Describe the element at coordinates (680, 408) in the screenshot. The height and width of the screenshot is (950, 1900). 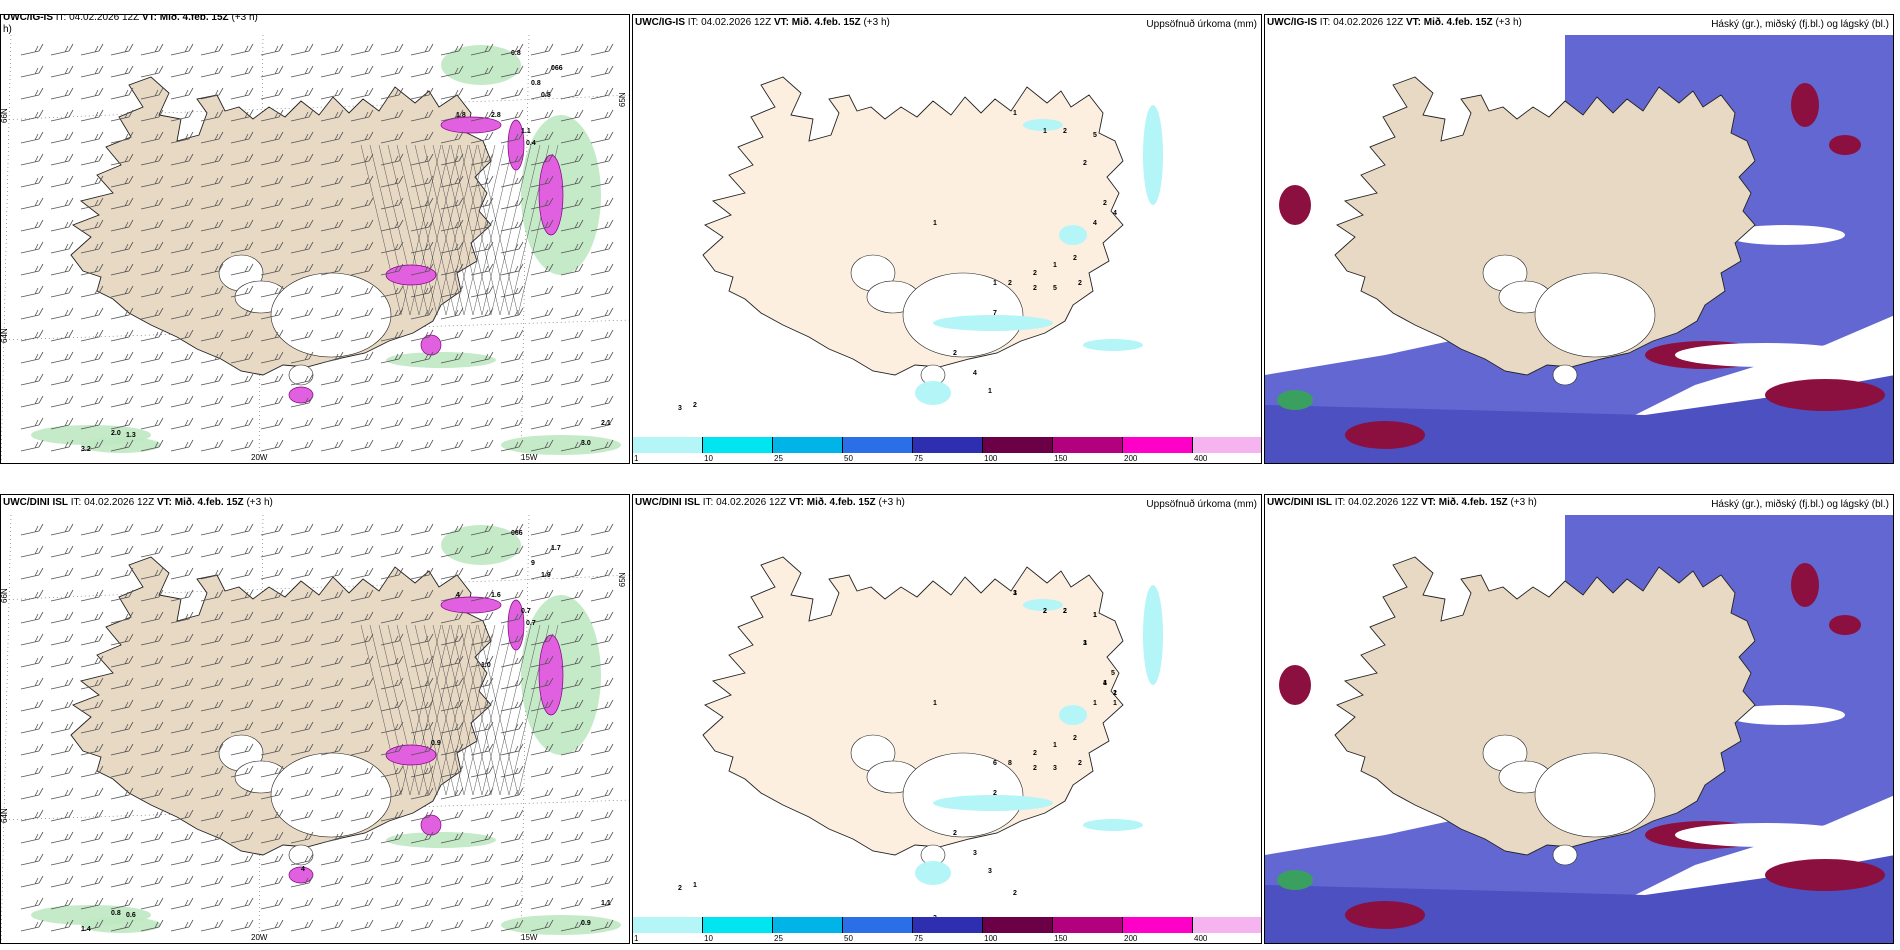
I see `precip-value-label: 3` at that location.